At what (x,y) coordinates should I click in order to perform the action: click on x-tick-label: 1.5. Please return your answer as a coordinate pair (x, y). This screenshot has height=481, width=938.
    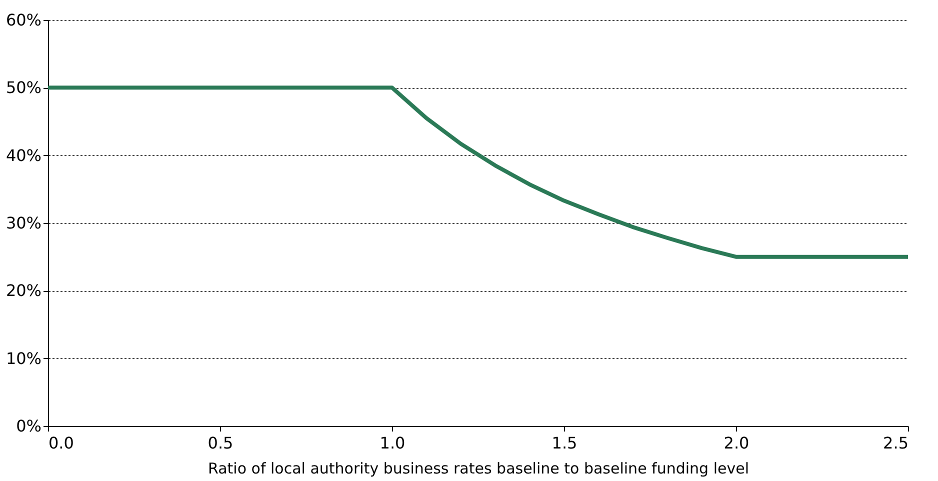
    Looking at the image, I should click on (565, 443).